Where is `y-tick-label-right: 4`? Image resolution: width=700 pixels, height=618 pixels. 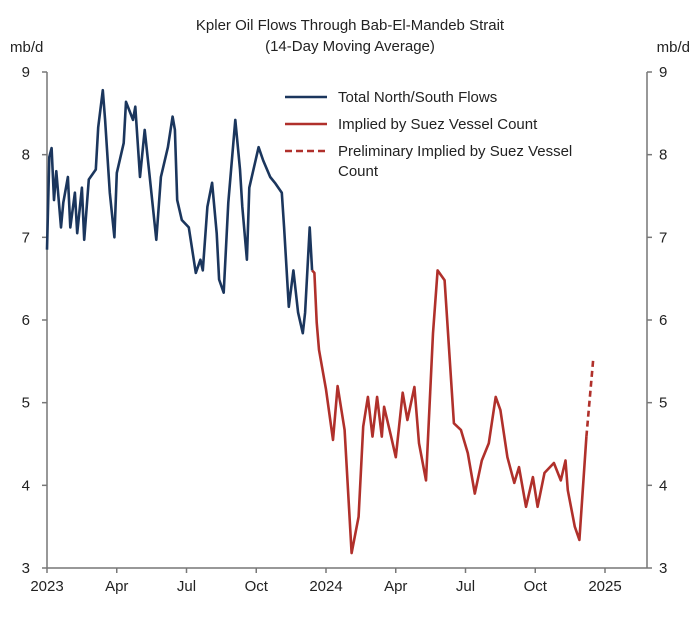 y-tick-label-right: 4 is located at coordinates (663, 485).